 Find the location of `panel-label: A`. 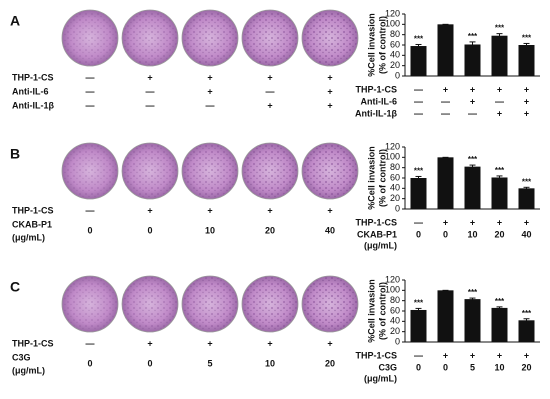

panel-label: A is located at coordinates (15, 21).